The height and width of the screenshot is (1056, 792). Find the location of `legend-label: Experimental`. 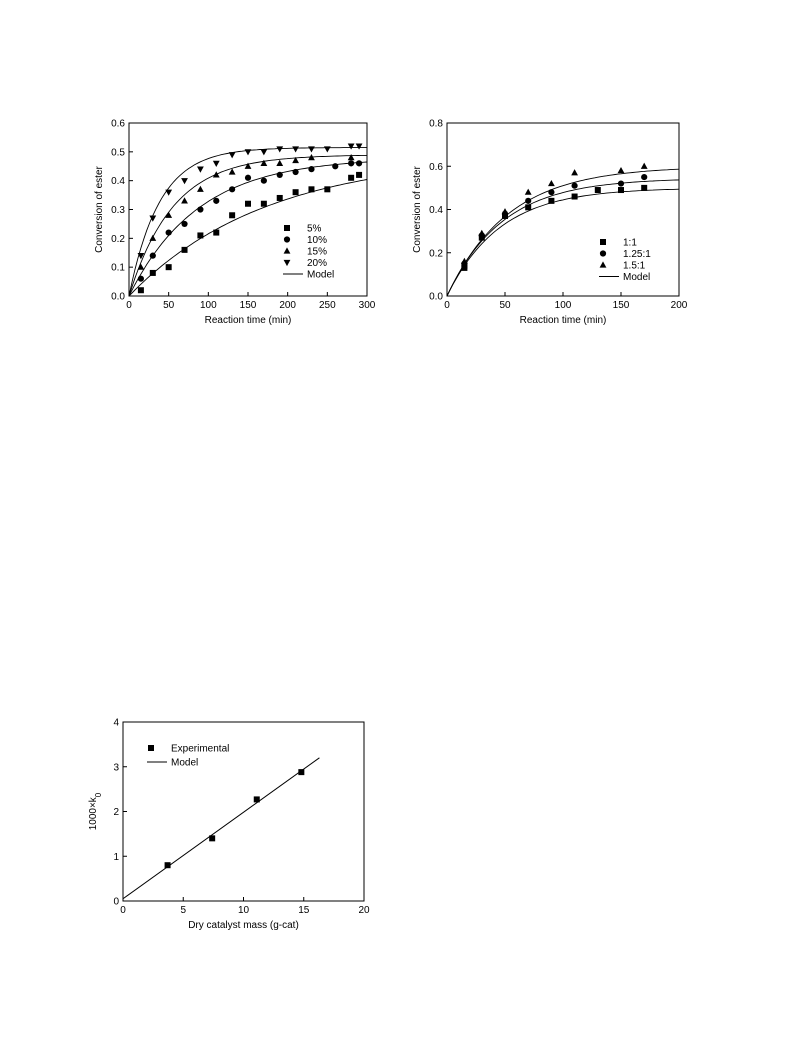

legend-label: Experimental is located at coordinates (200, 749).